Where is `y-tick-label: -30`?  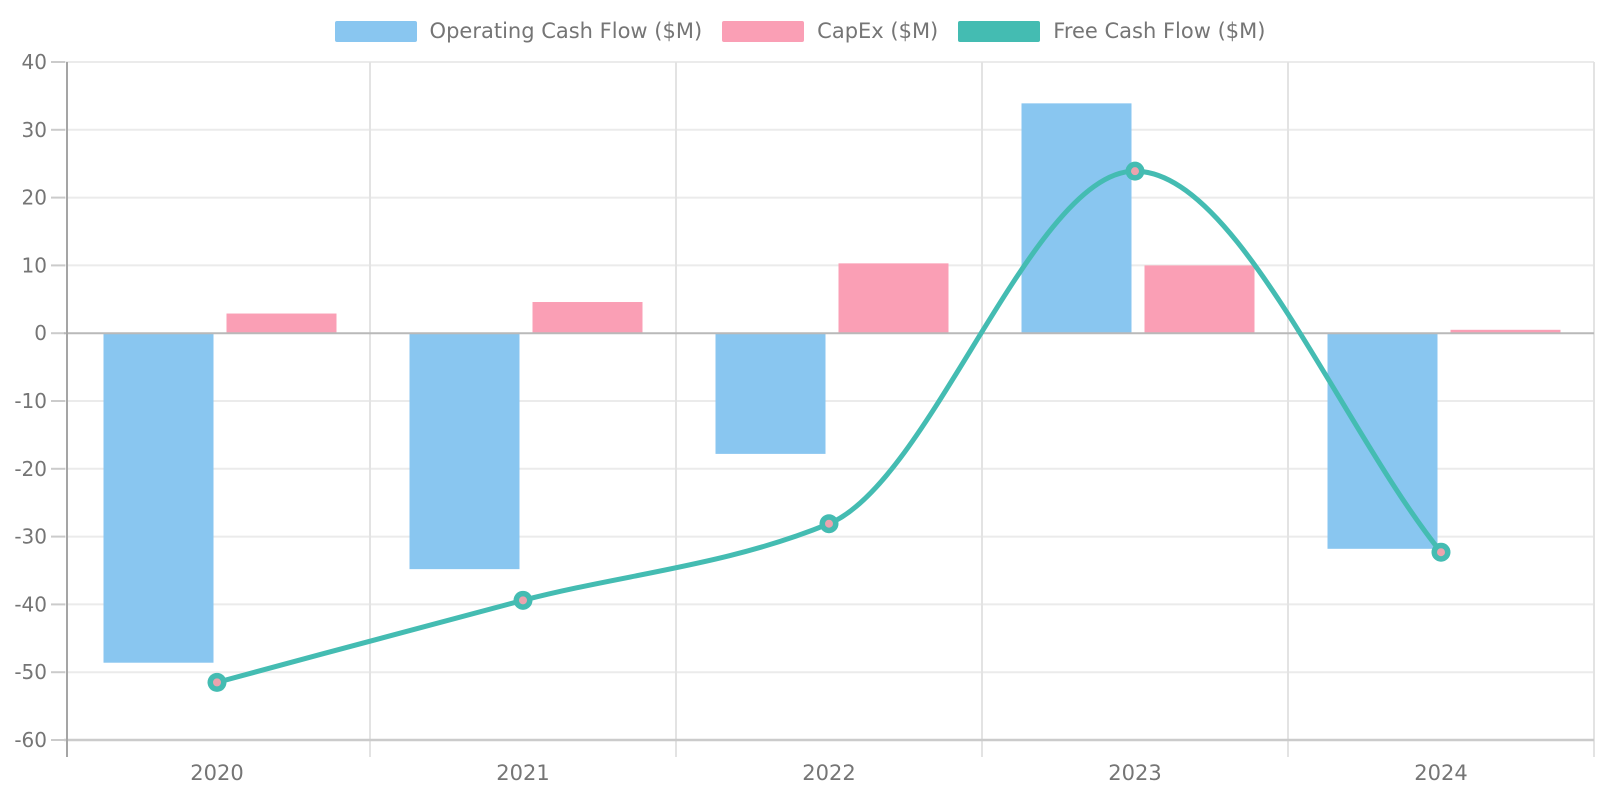
y-tick-label: -30 is located at coordinates (30, 537).